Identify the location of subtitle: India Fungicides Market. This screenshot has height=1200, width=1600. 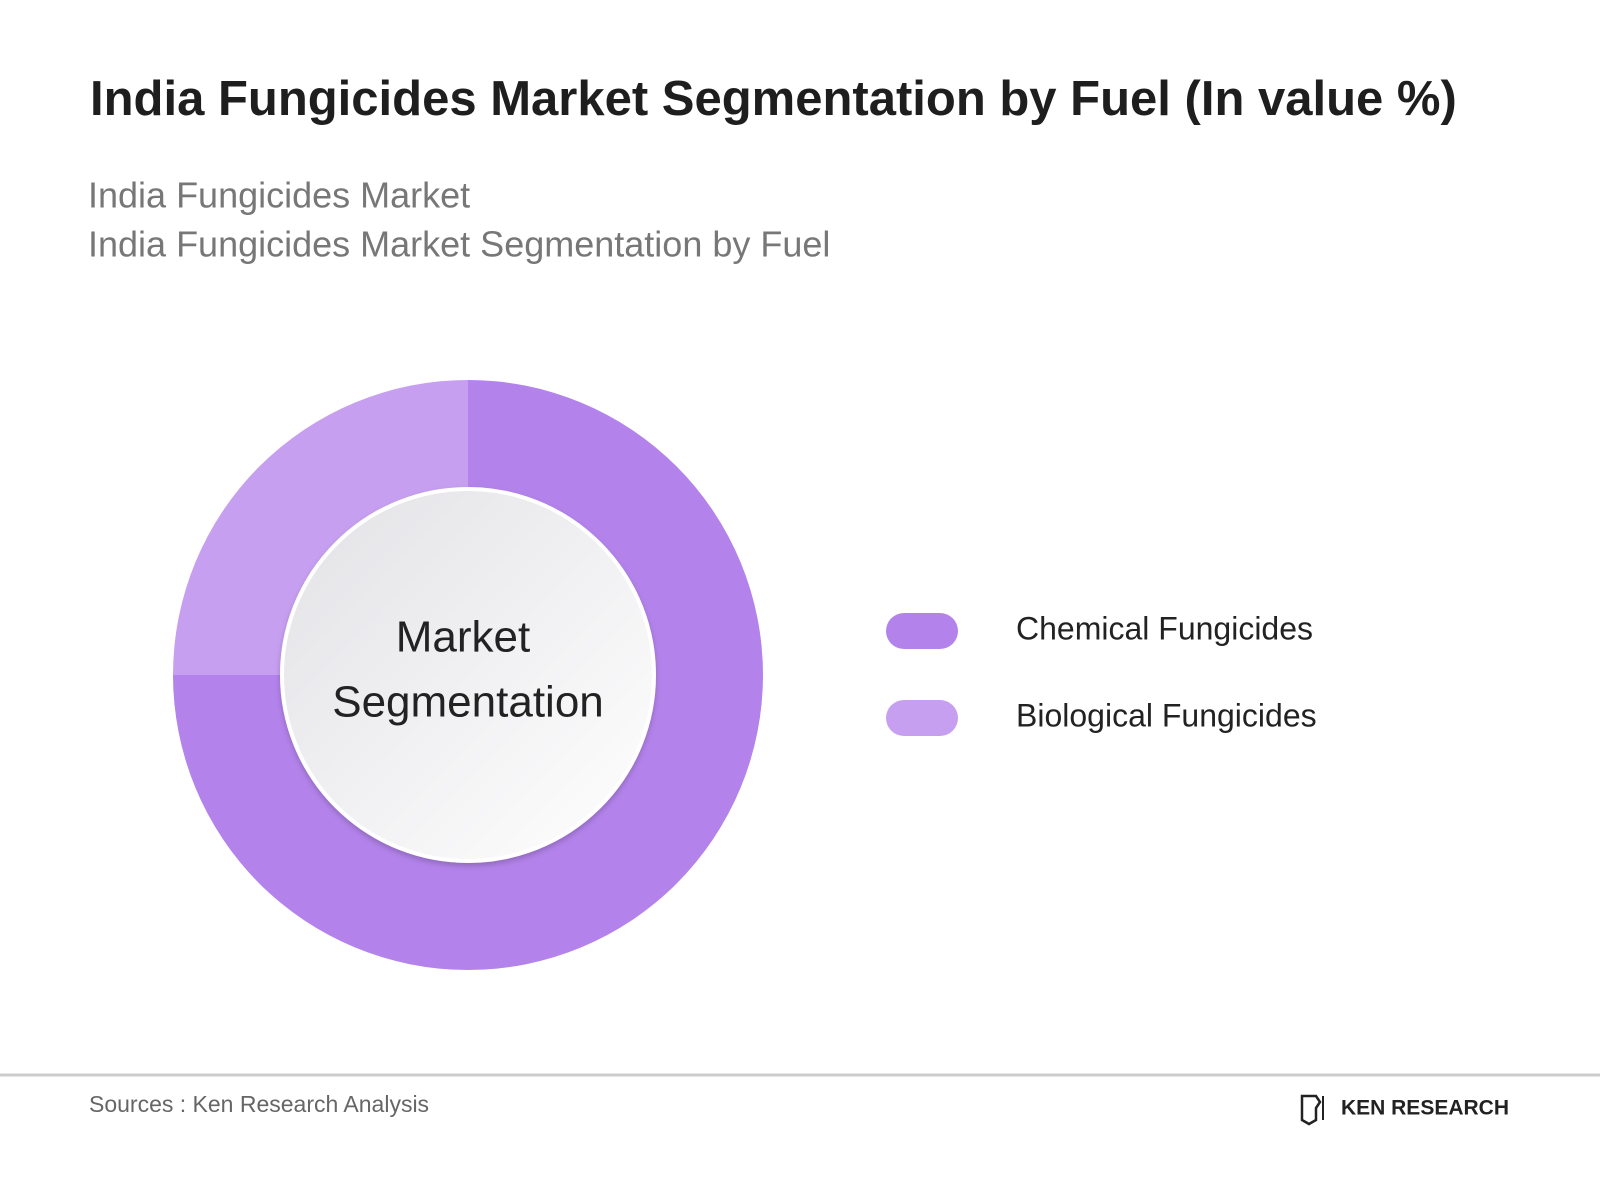
(279, 195).